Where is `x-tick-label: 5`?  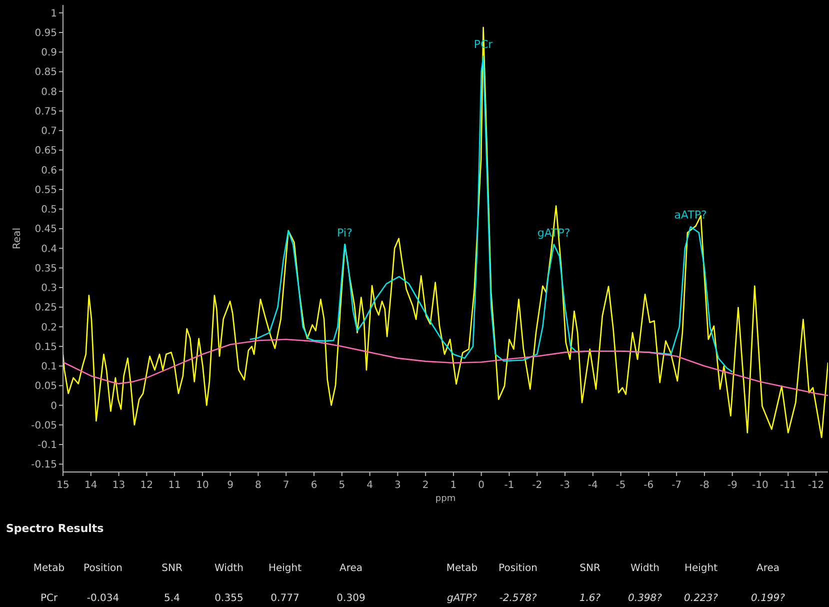
x-tick-label: 5 is located at coordinates (342, 485).